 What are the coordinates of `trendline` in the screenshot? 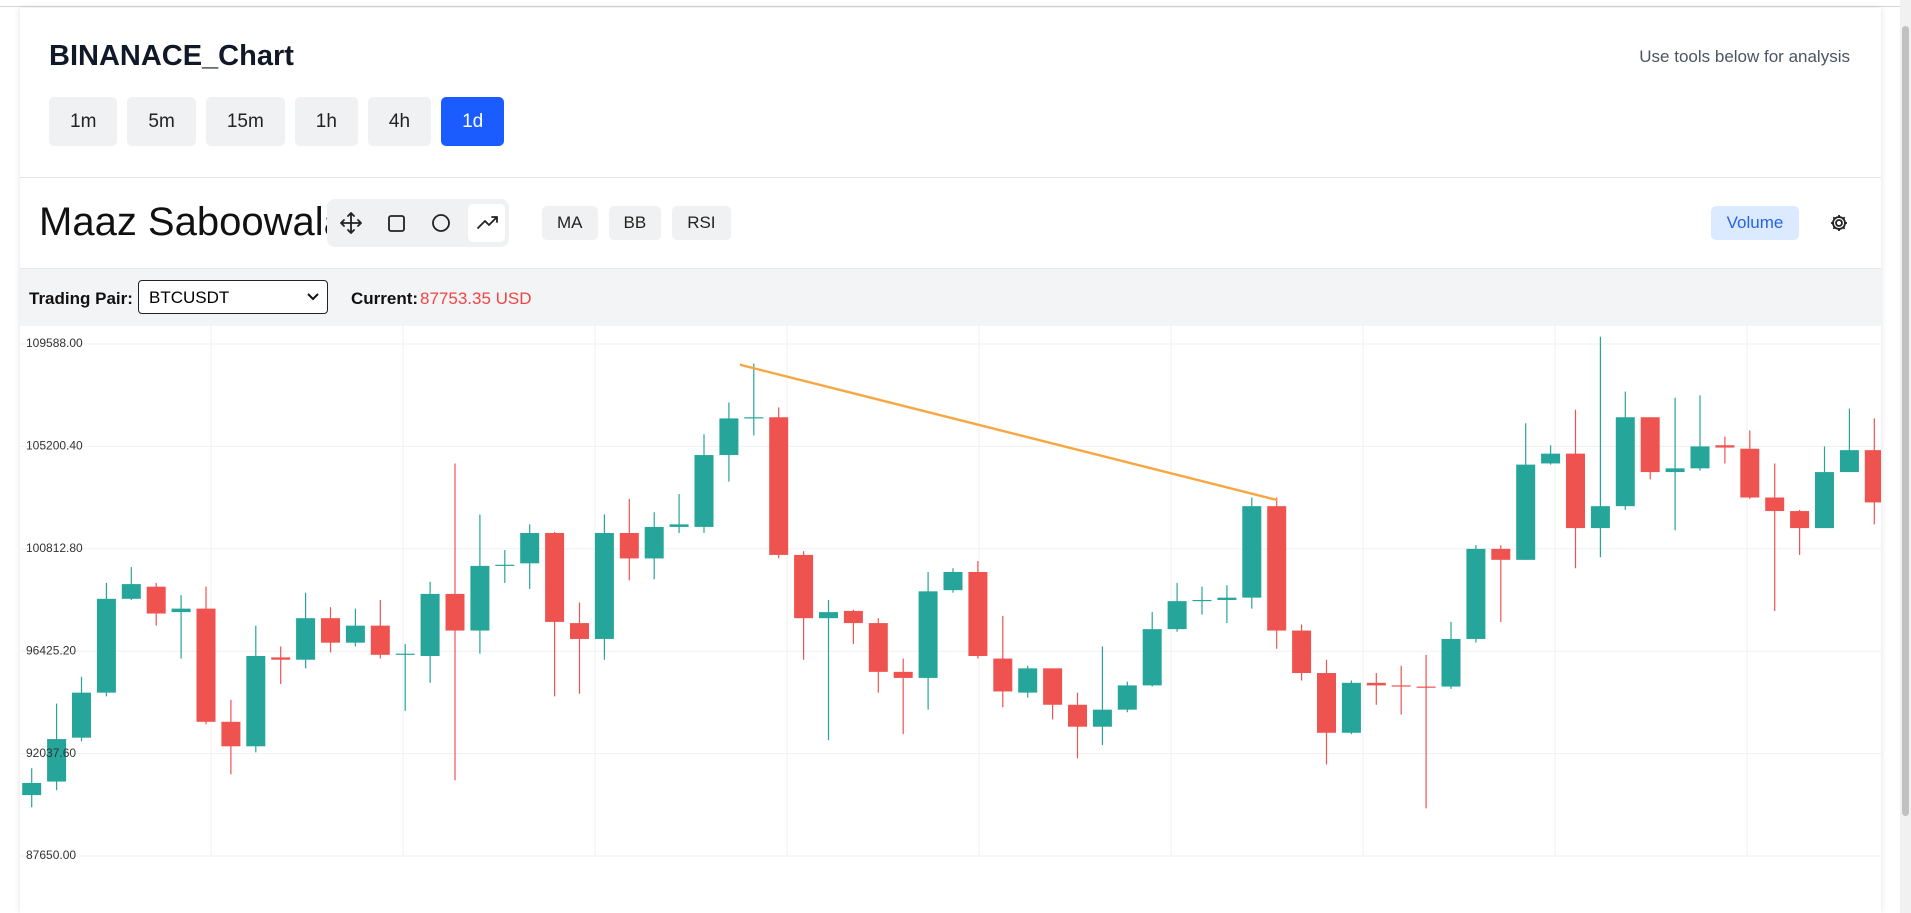 It's located at (1008, 432).